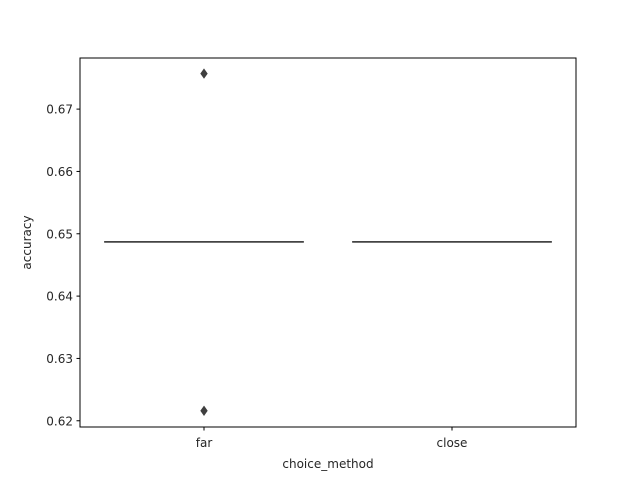 Image resolution: width=640 pixels, height=480 pixels. Describe the element at coordinates (63, 265) in the screenshot. I see `y-axis-ticks: 0.62 0.63 0.64 0.65 0.66 0.67` at that location.